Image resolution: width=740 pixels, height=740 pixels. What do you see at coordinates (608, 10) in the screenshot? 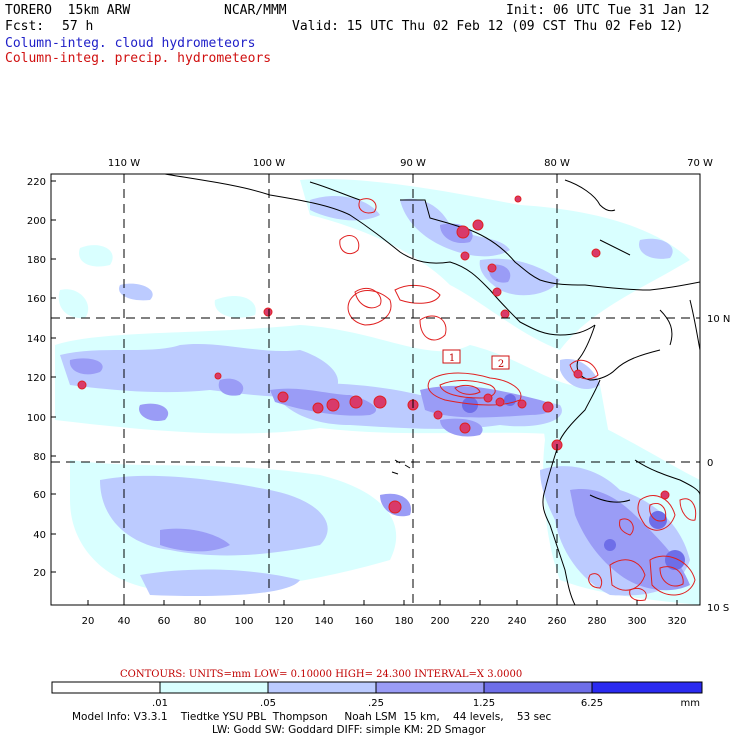
I see `init-time: Init: 06 UTC Tue 31 Jan 12` at bounding box center [608, 10].